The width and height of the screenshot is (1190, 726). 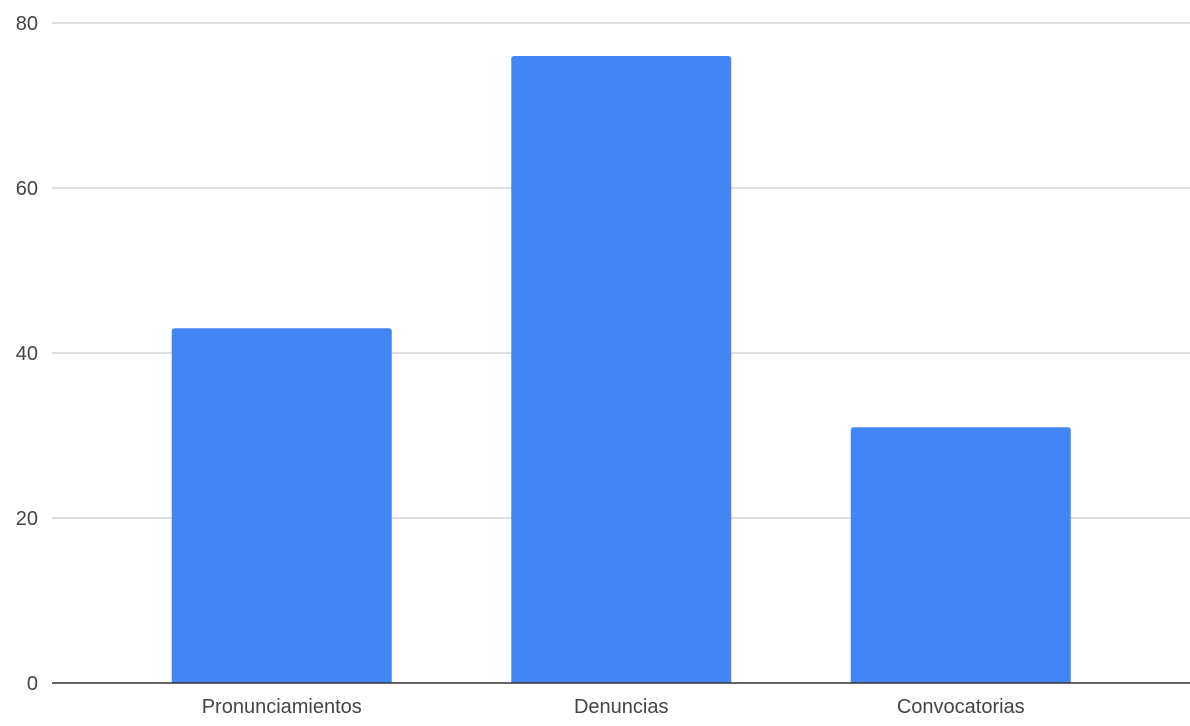 I want to click on bar-pronunciamientos, so click(x=281, y=505).